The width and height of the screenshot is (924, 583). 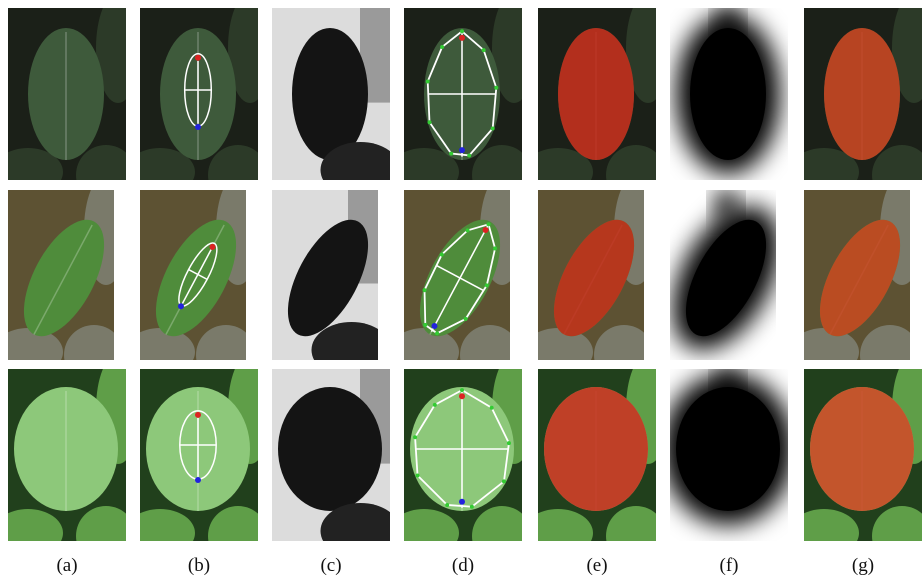 What do you see at coordinates (330, 565) in the screenshot?
I see `panel-label: (c)` at bounding box center [330, 565].